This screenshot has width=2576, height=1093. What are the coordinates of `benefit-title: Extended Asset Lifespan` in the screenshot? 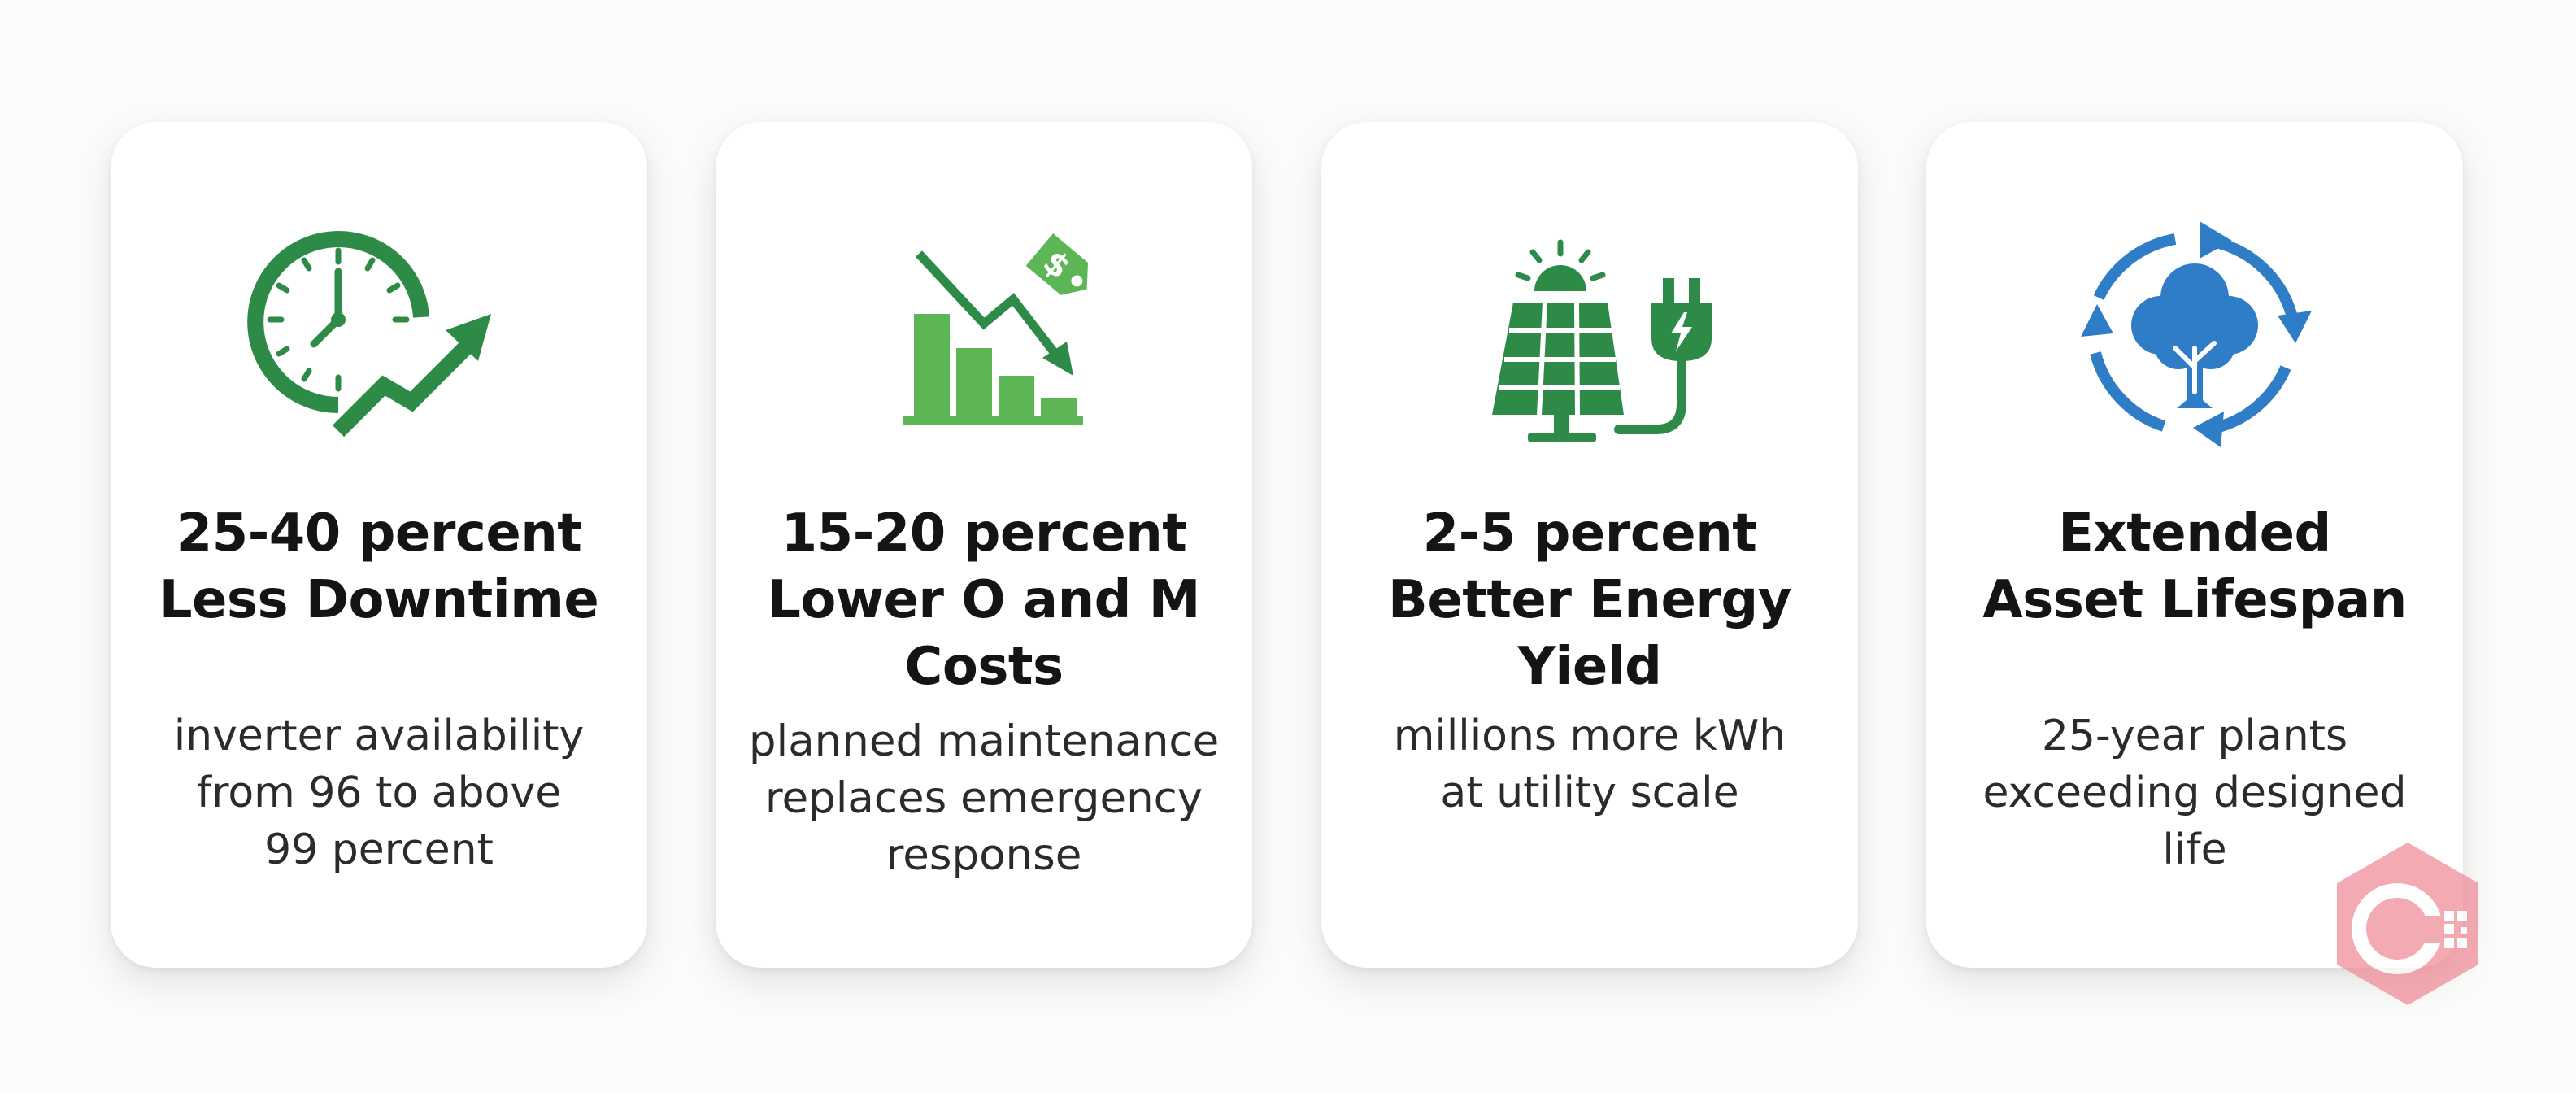 It's located at (2195, 566).